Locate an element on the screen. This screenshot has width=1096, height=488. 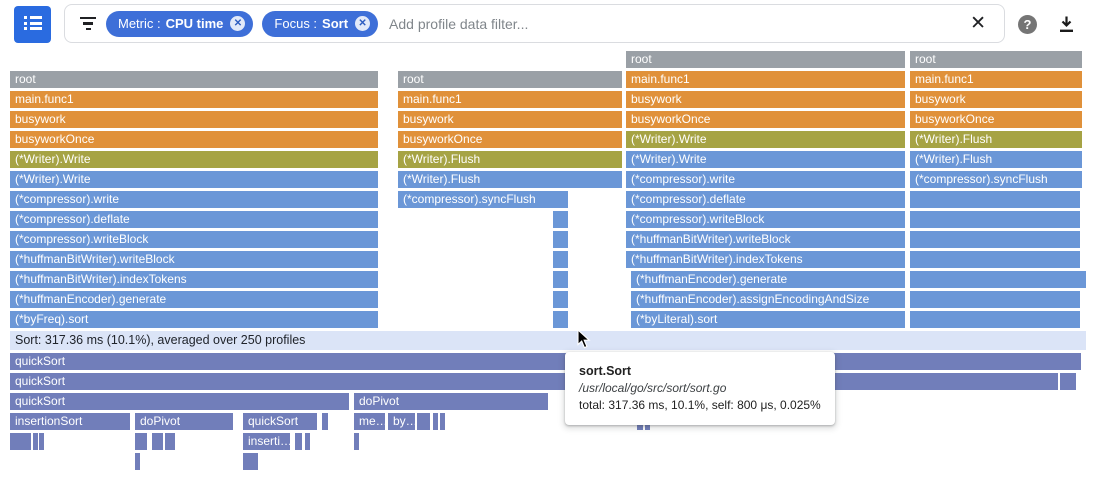
filter-chip-focus: Focus : Sort ✕ is located at coordinates (320, 23).